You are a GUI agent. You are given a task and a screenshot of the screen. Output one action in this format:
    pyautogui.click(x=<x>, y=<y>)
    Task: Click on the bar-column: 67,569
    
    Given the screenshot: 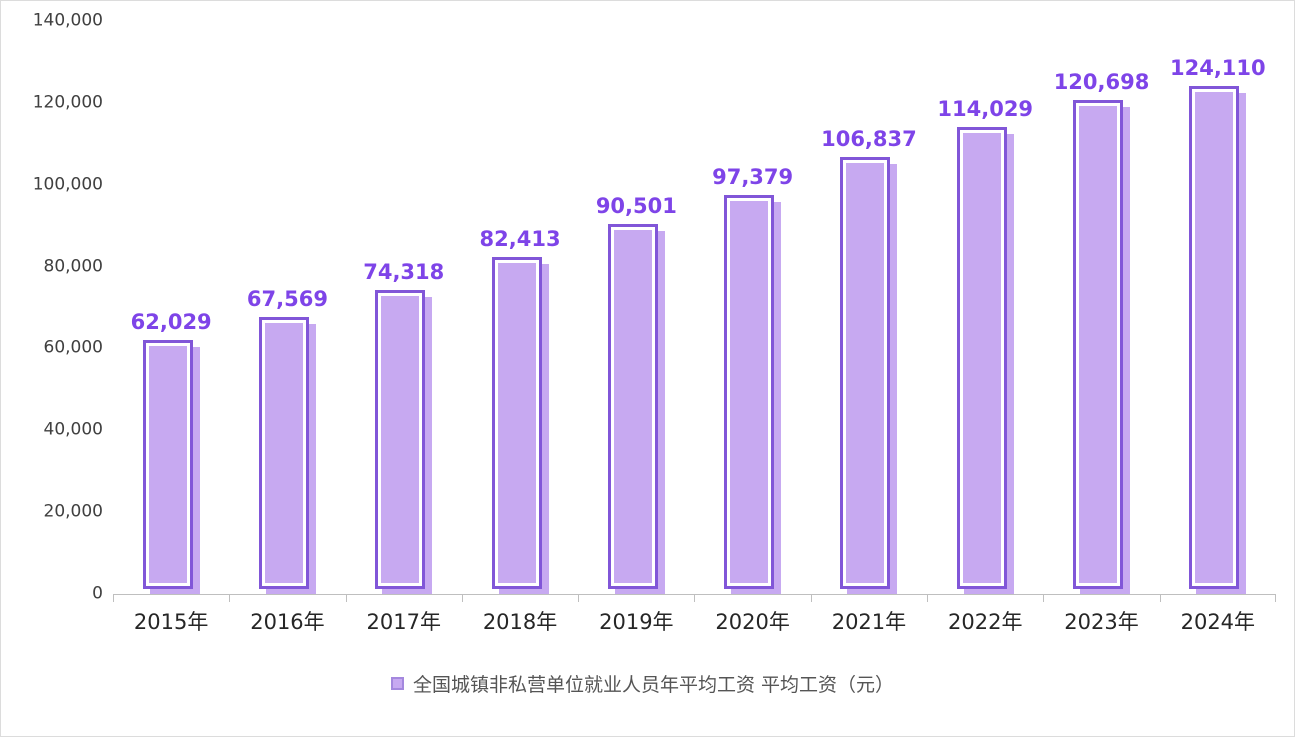 What is the action you would take?
    pyautogui.click(x=287, y=307)
    